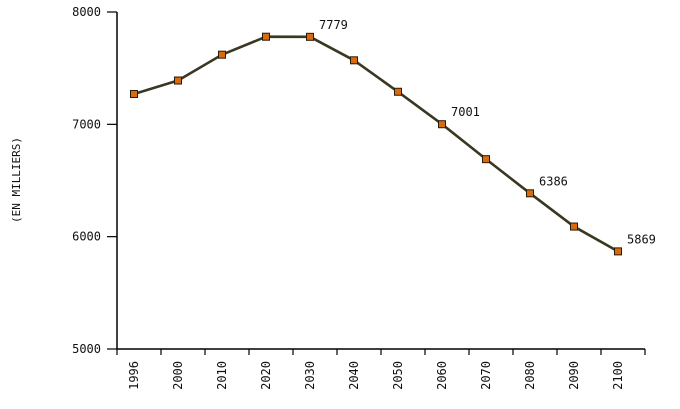  I want to click on x-tick-label: 2090, so click(574, 375).